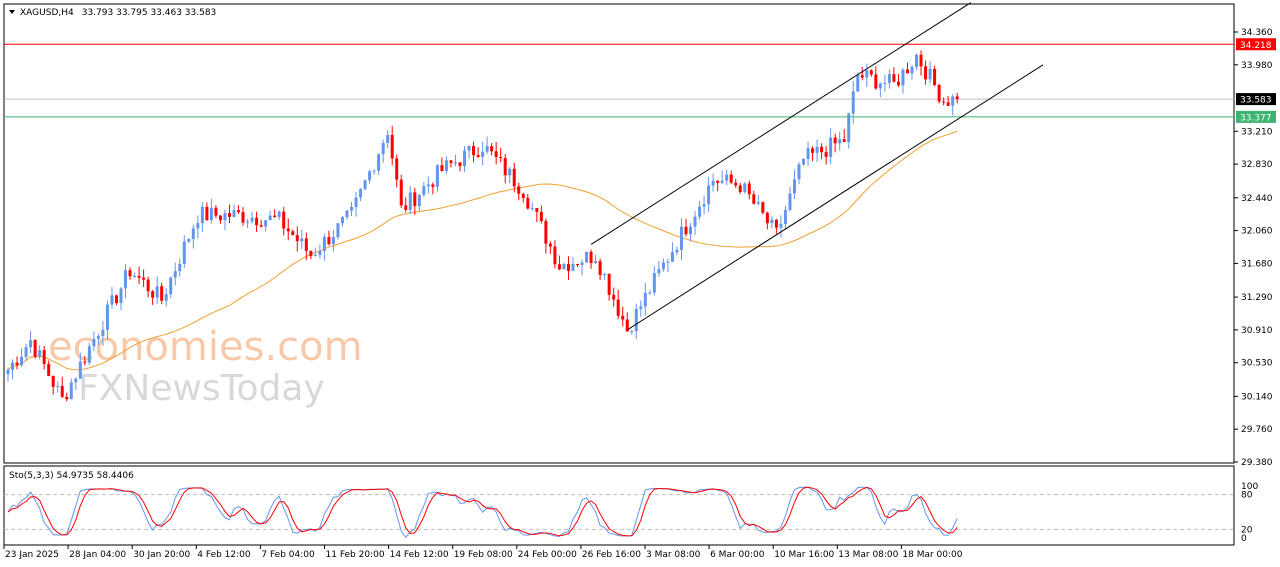 Image resolution: width=1280 pixels, height=567 pixels. What do you see at coordinates (161, 555) in the screenshot?
I see `x-tick-label: 30 Jan 20:00` at bounding box center [161, 555].